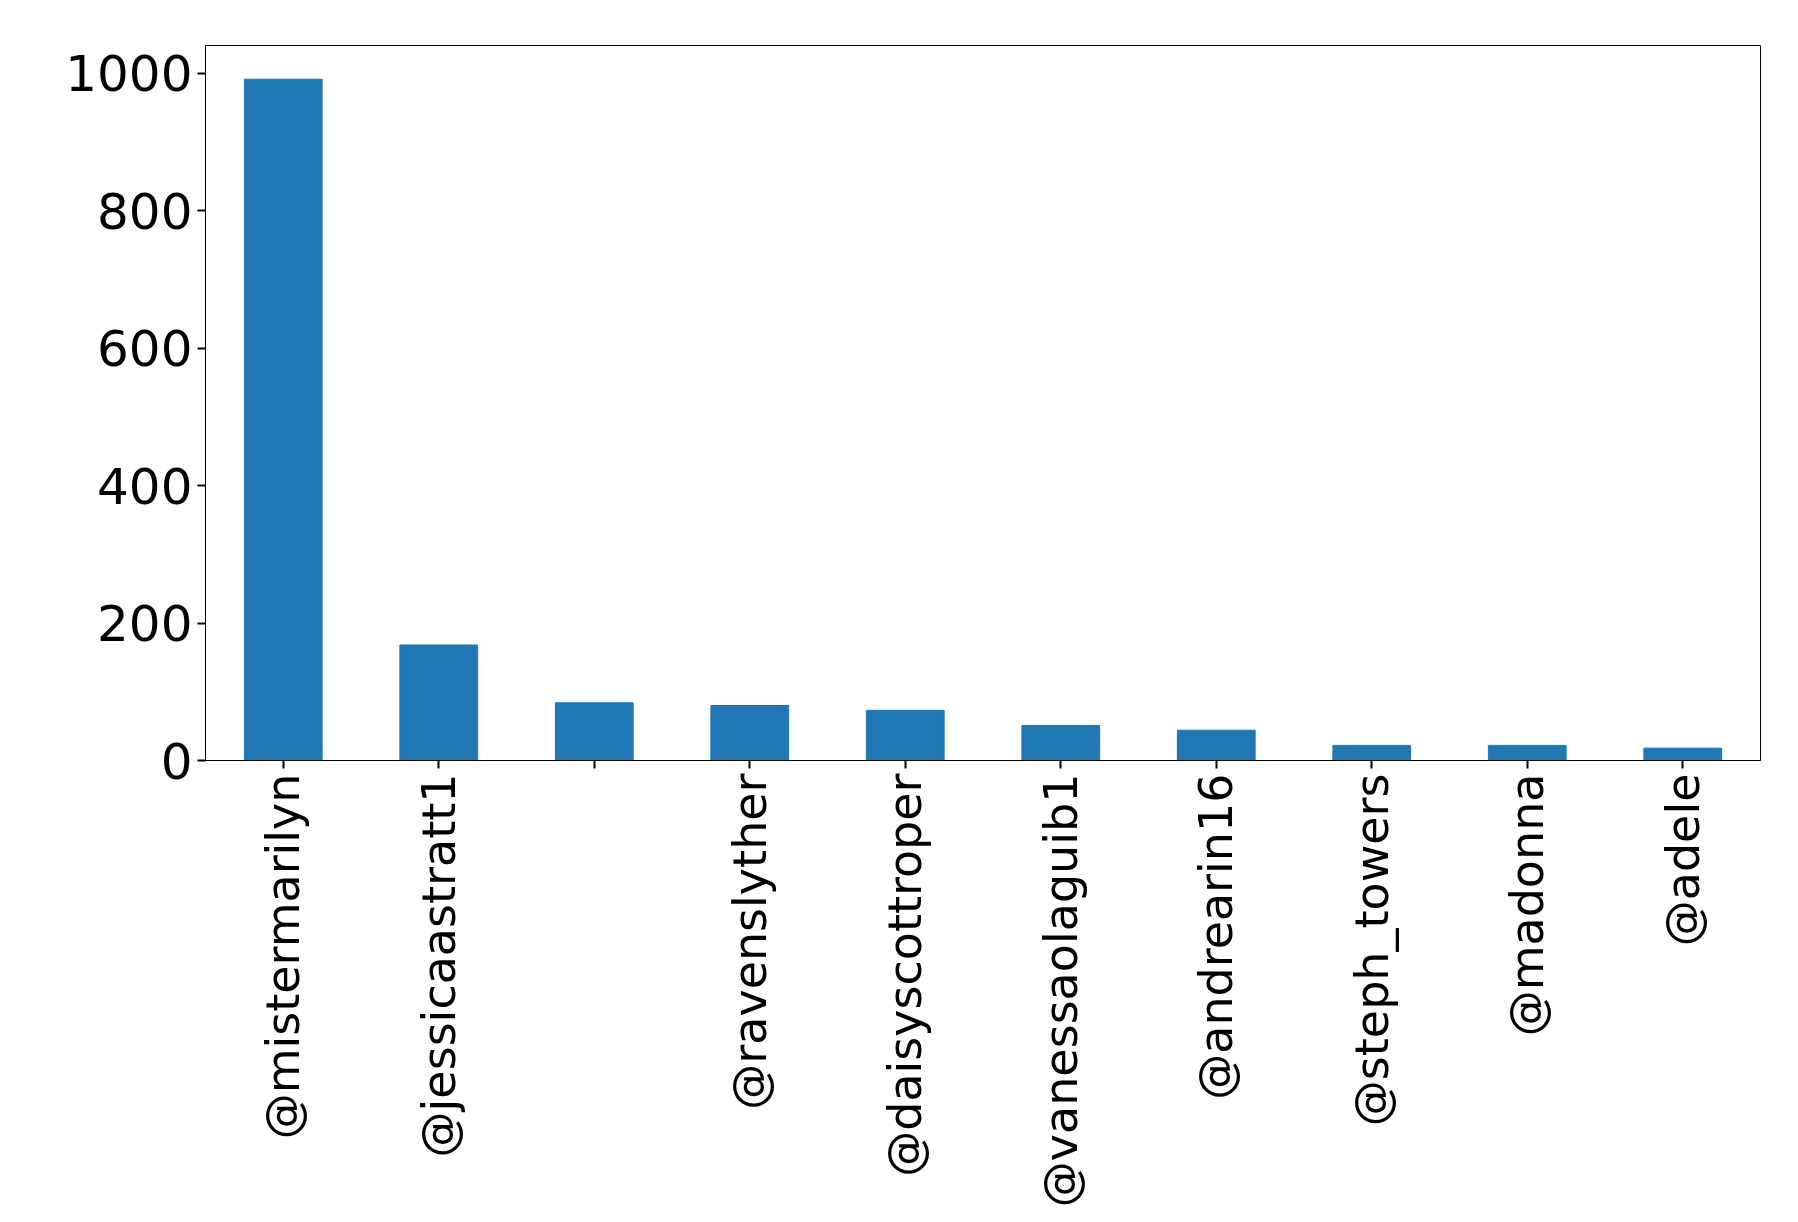  I want to click on x-tick-label: @mistermarilyn, so click(283, 956).